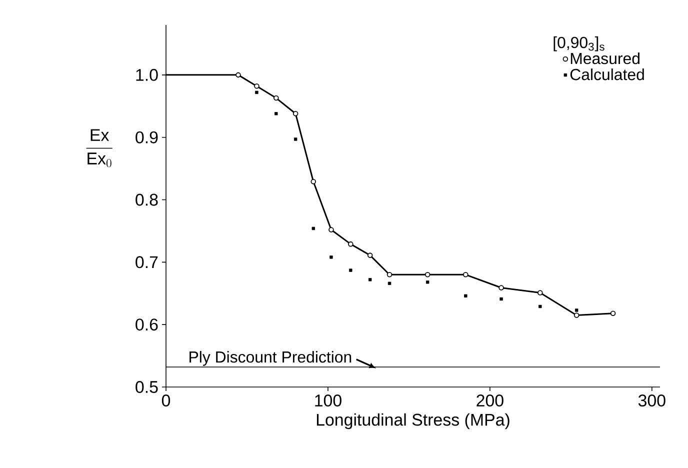  I want to click on y-tick-label: 0.7, so click(147, 262).